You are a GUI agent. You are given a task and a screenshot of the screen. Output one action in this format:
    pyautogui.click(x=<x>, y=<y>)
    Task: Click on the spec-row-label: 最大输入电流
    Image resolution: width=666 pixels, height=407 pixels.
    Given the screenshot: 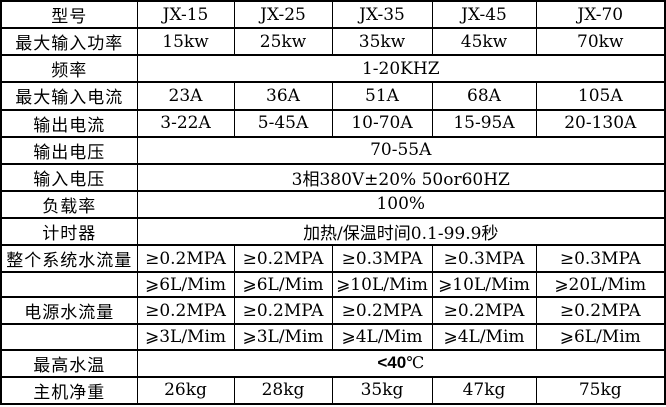 What is the action you would take?
    pyautogui.click(x=69, y=96)
    